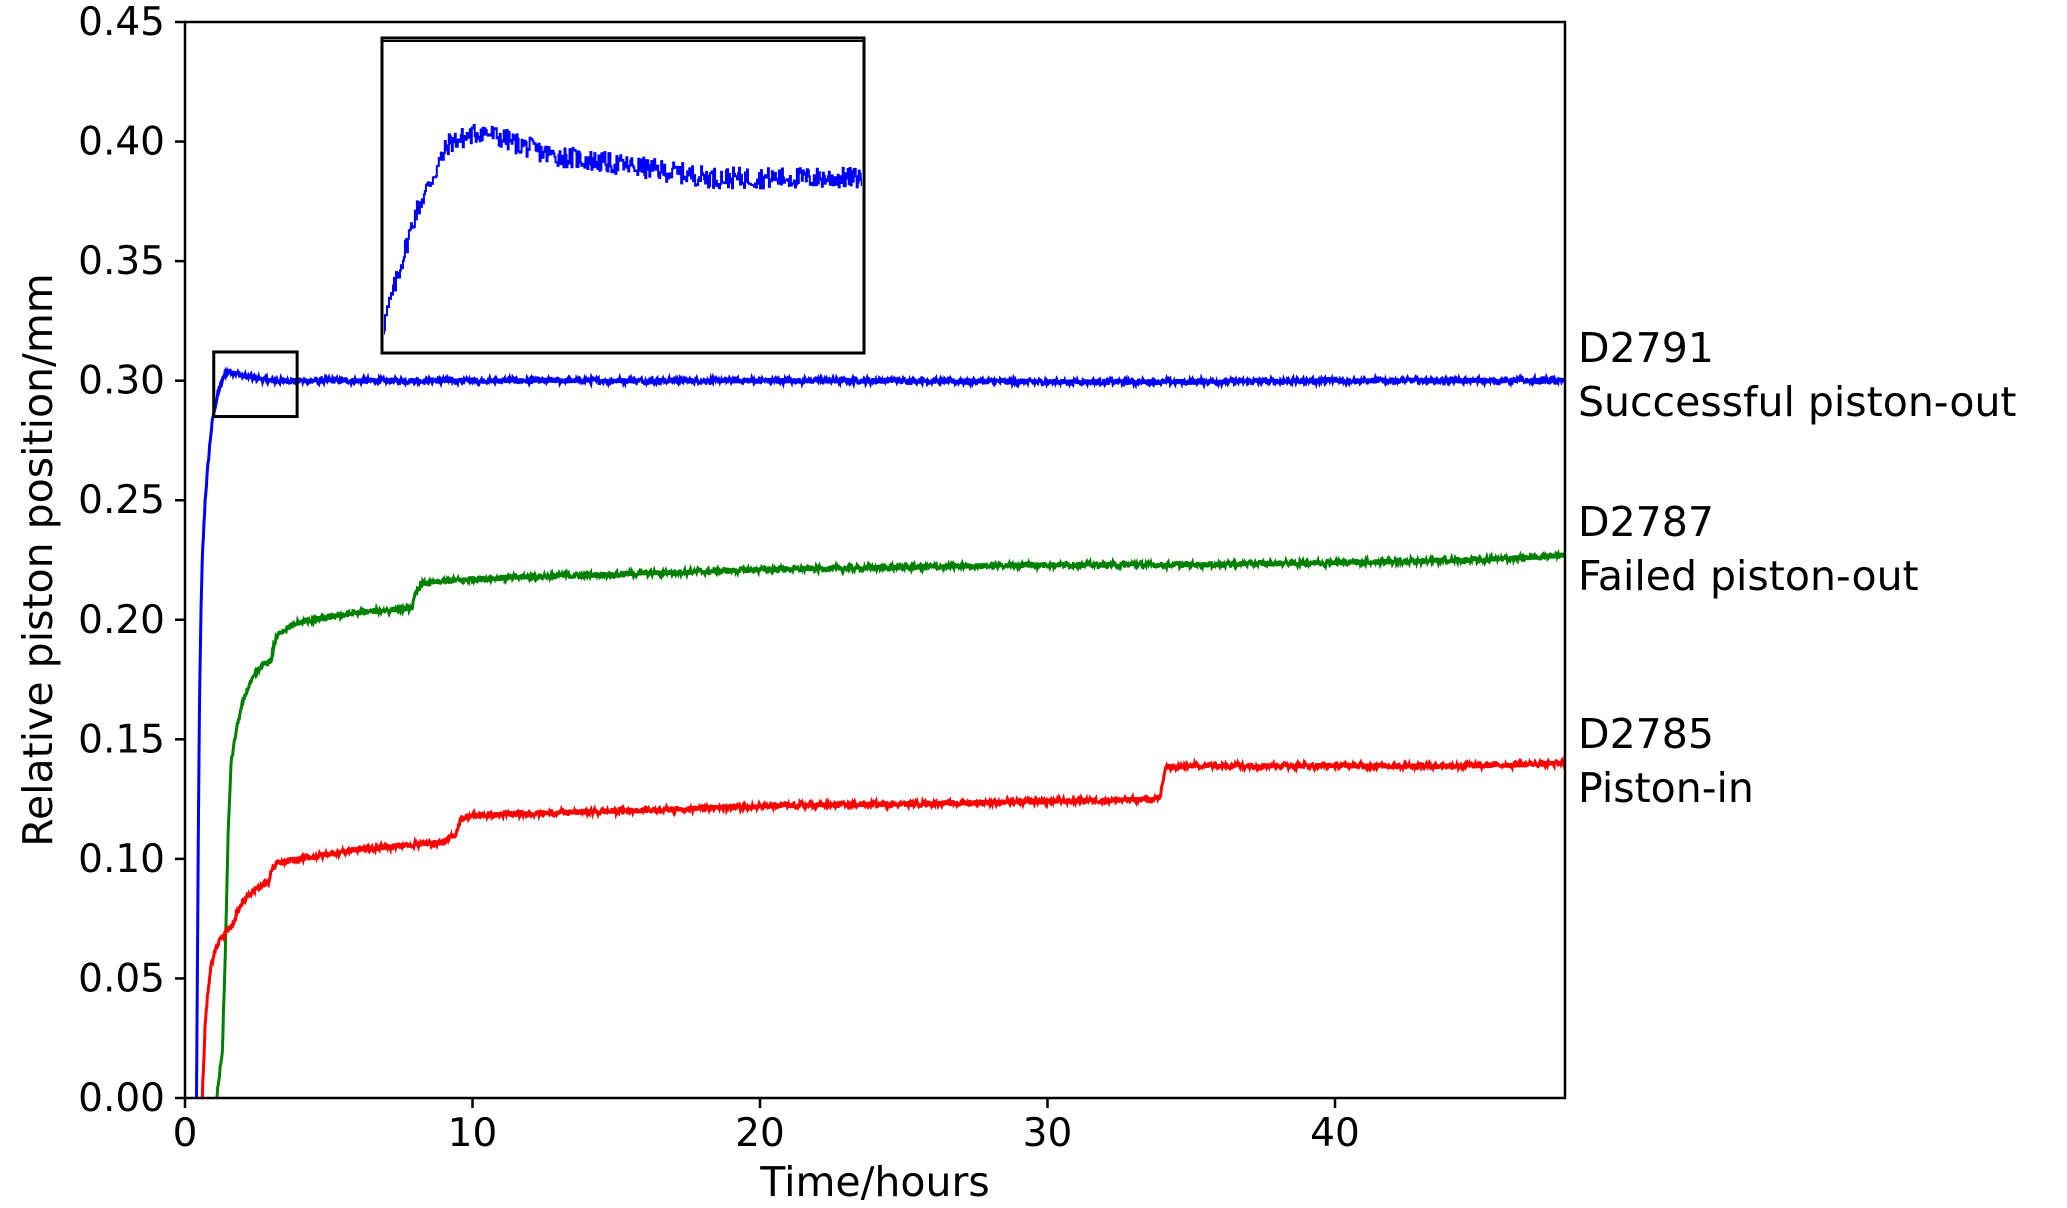  I want to click on series-label: D2791, so click(1646, 348).